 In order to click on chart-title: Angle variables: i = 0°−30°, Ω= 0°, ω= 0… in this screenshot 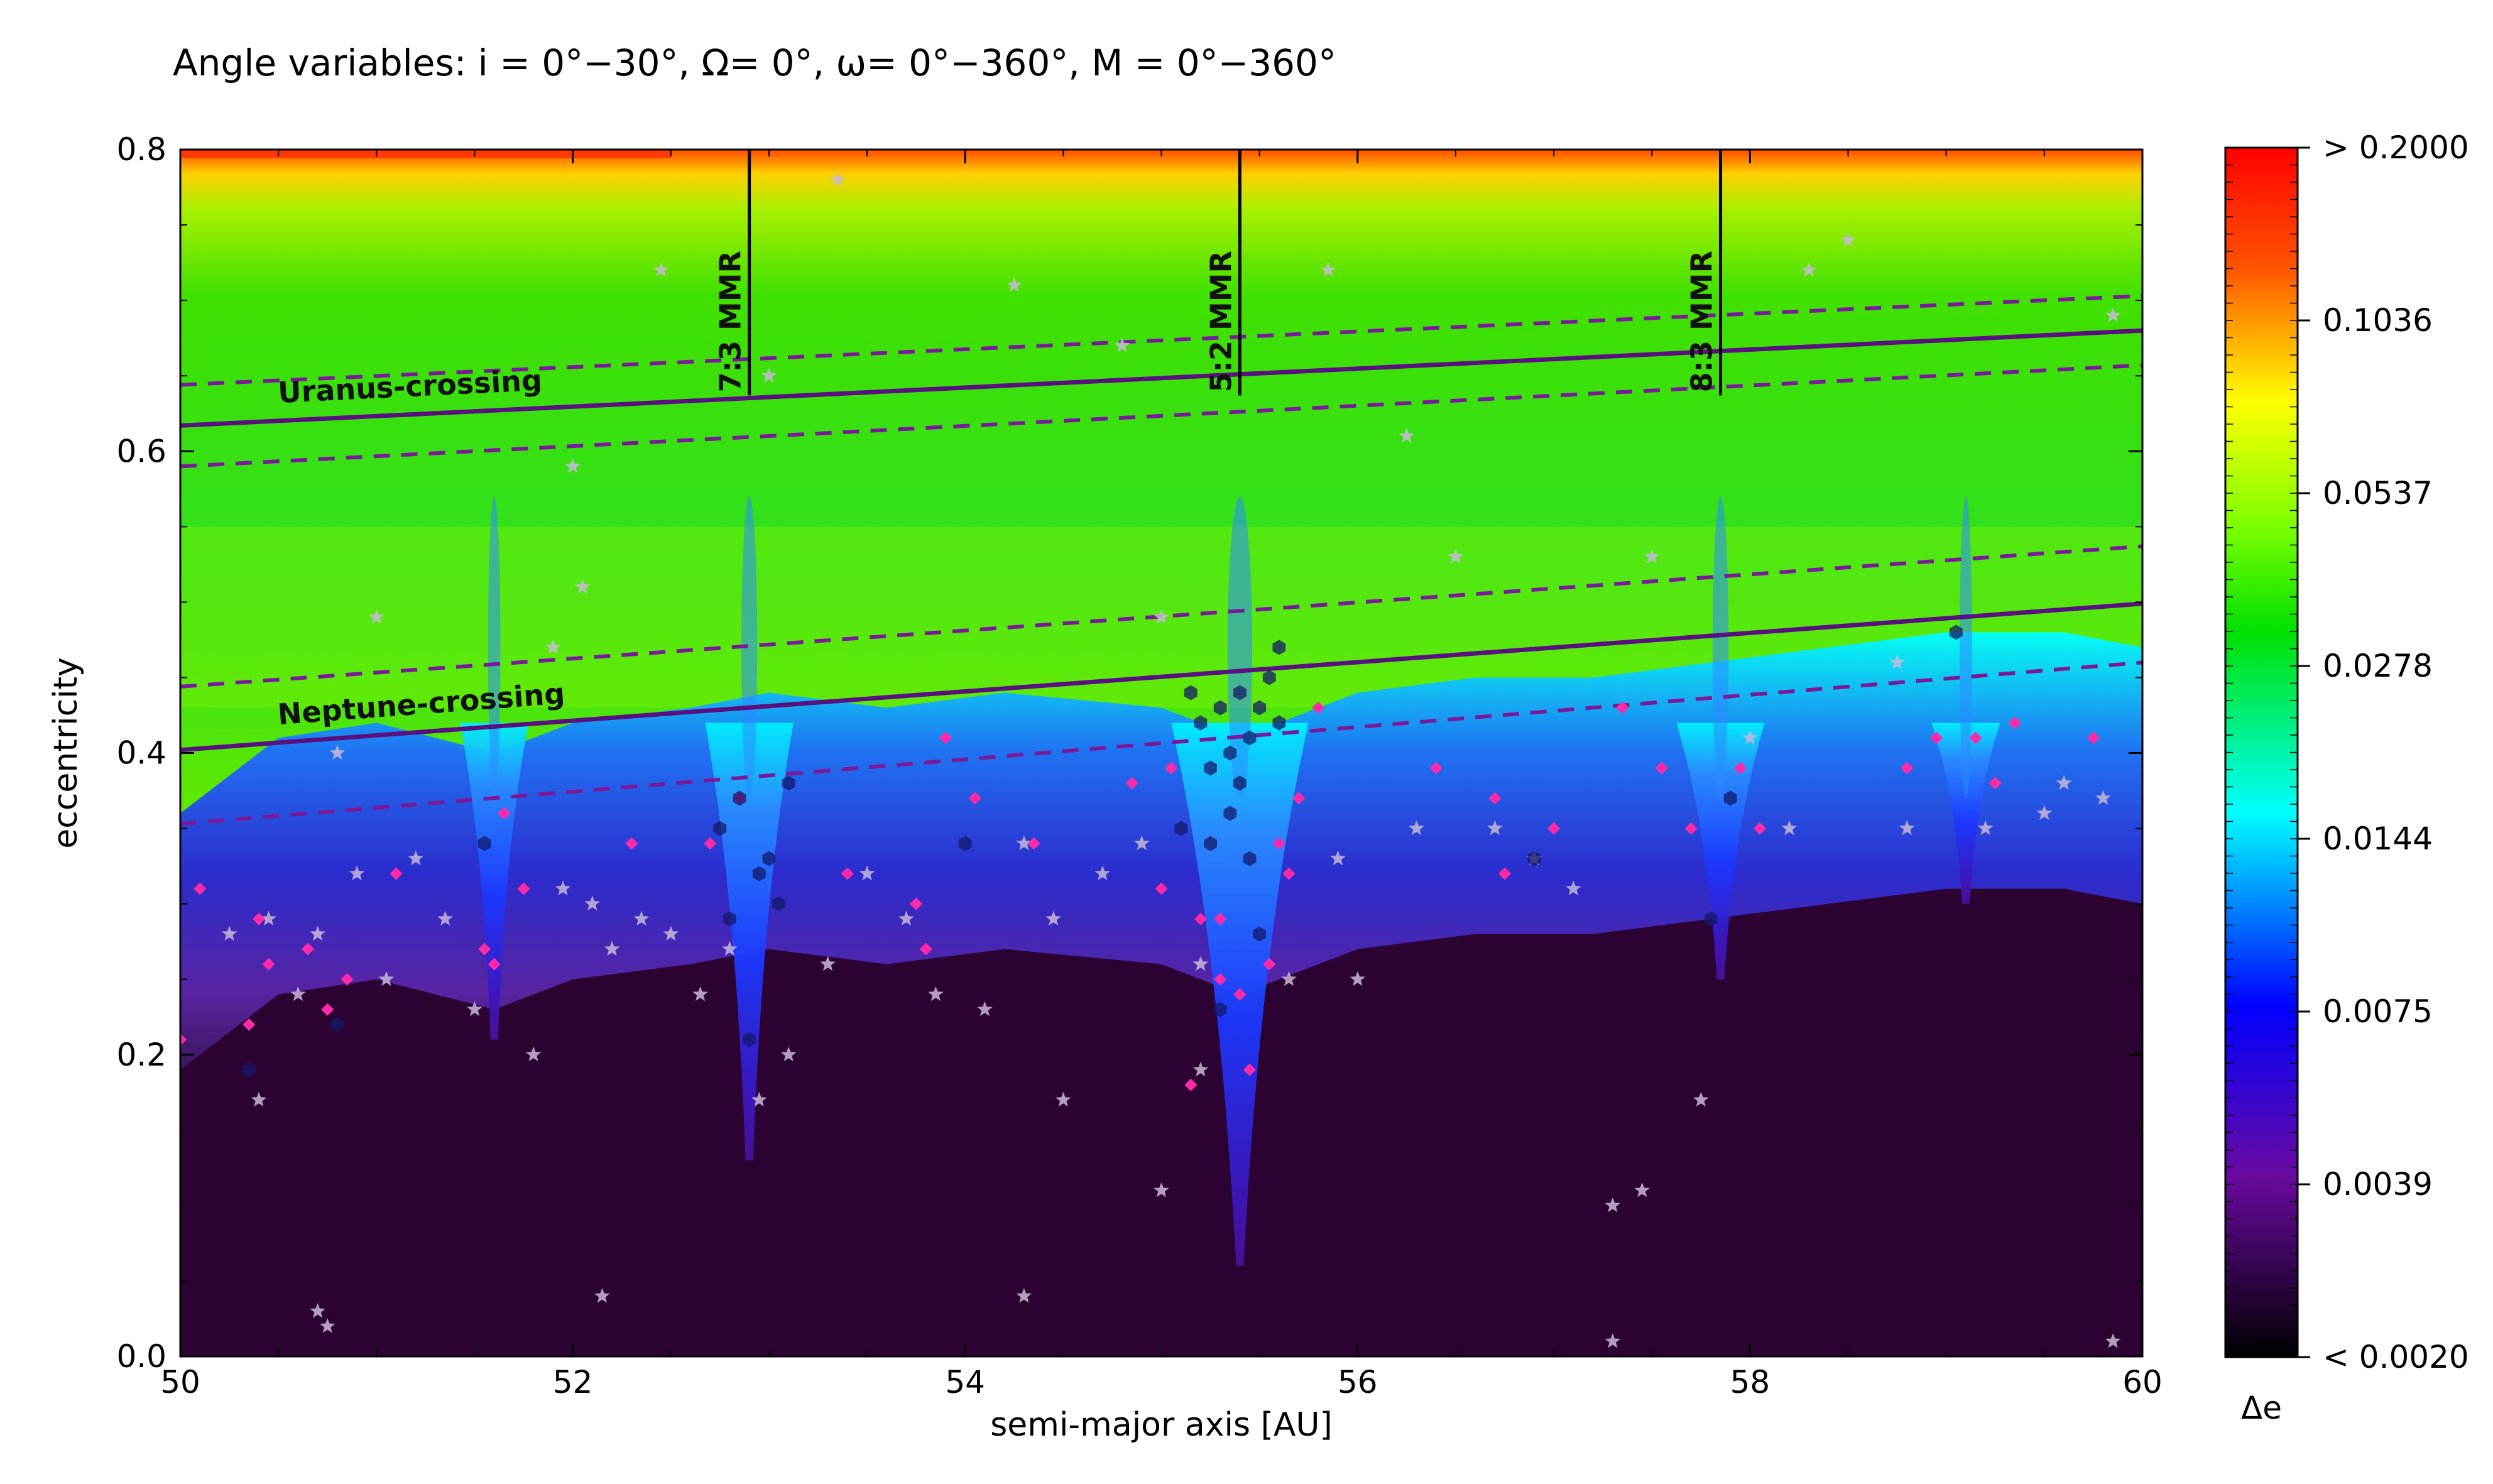, I will do `click(755, 62)`.